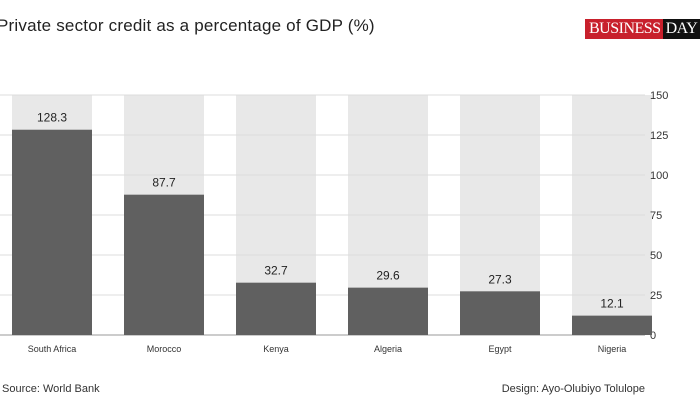 The image size is (700, 400). I want to click on x-tick-label: Algeria, so click(388, 349).